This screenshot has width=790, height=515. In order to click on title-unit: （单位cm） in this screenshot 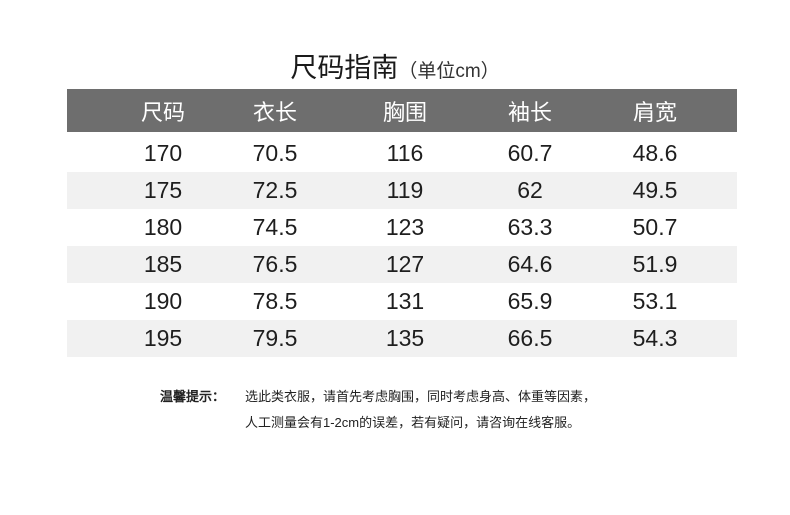, I will do `click(449, 71)`.